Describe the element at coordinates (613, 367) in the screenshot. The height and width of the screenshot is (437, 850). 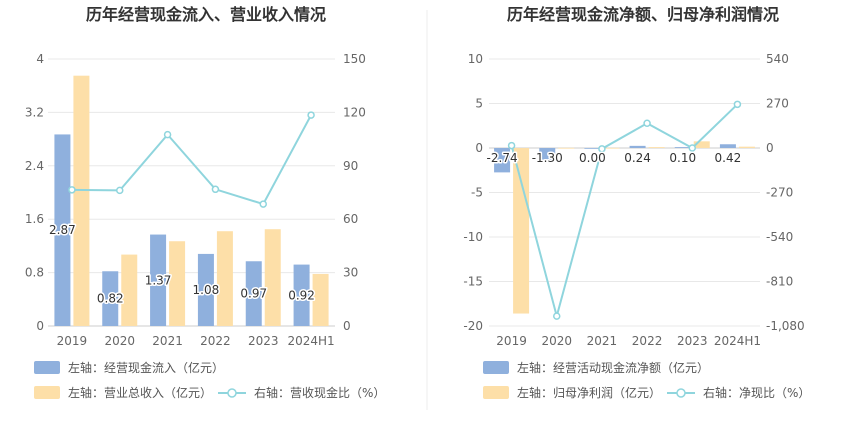
I see `legend-label: 左轴：经营活动现金流净额（亿元）` at that location.